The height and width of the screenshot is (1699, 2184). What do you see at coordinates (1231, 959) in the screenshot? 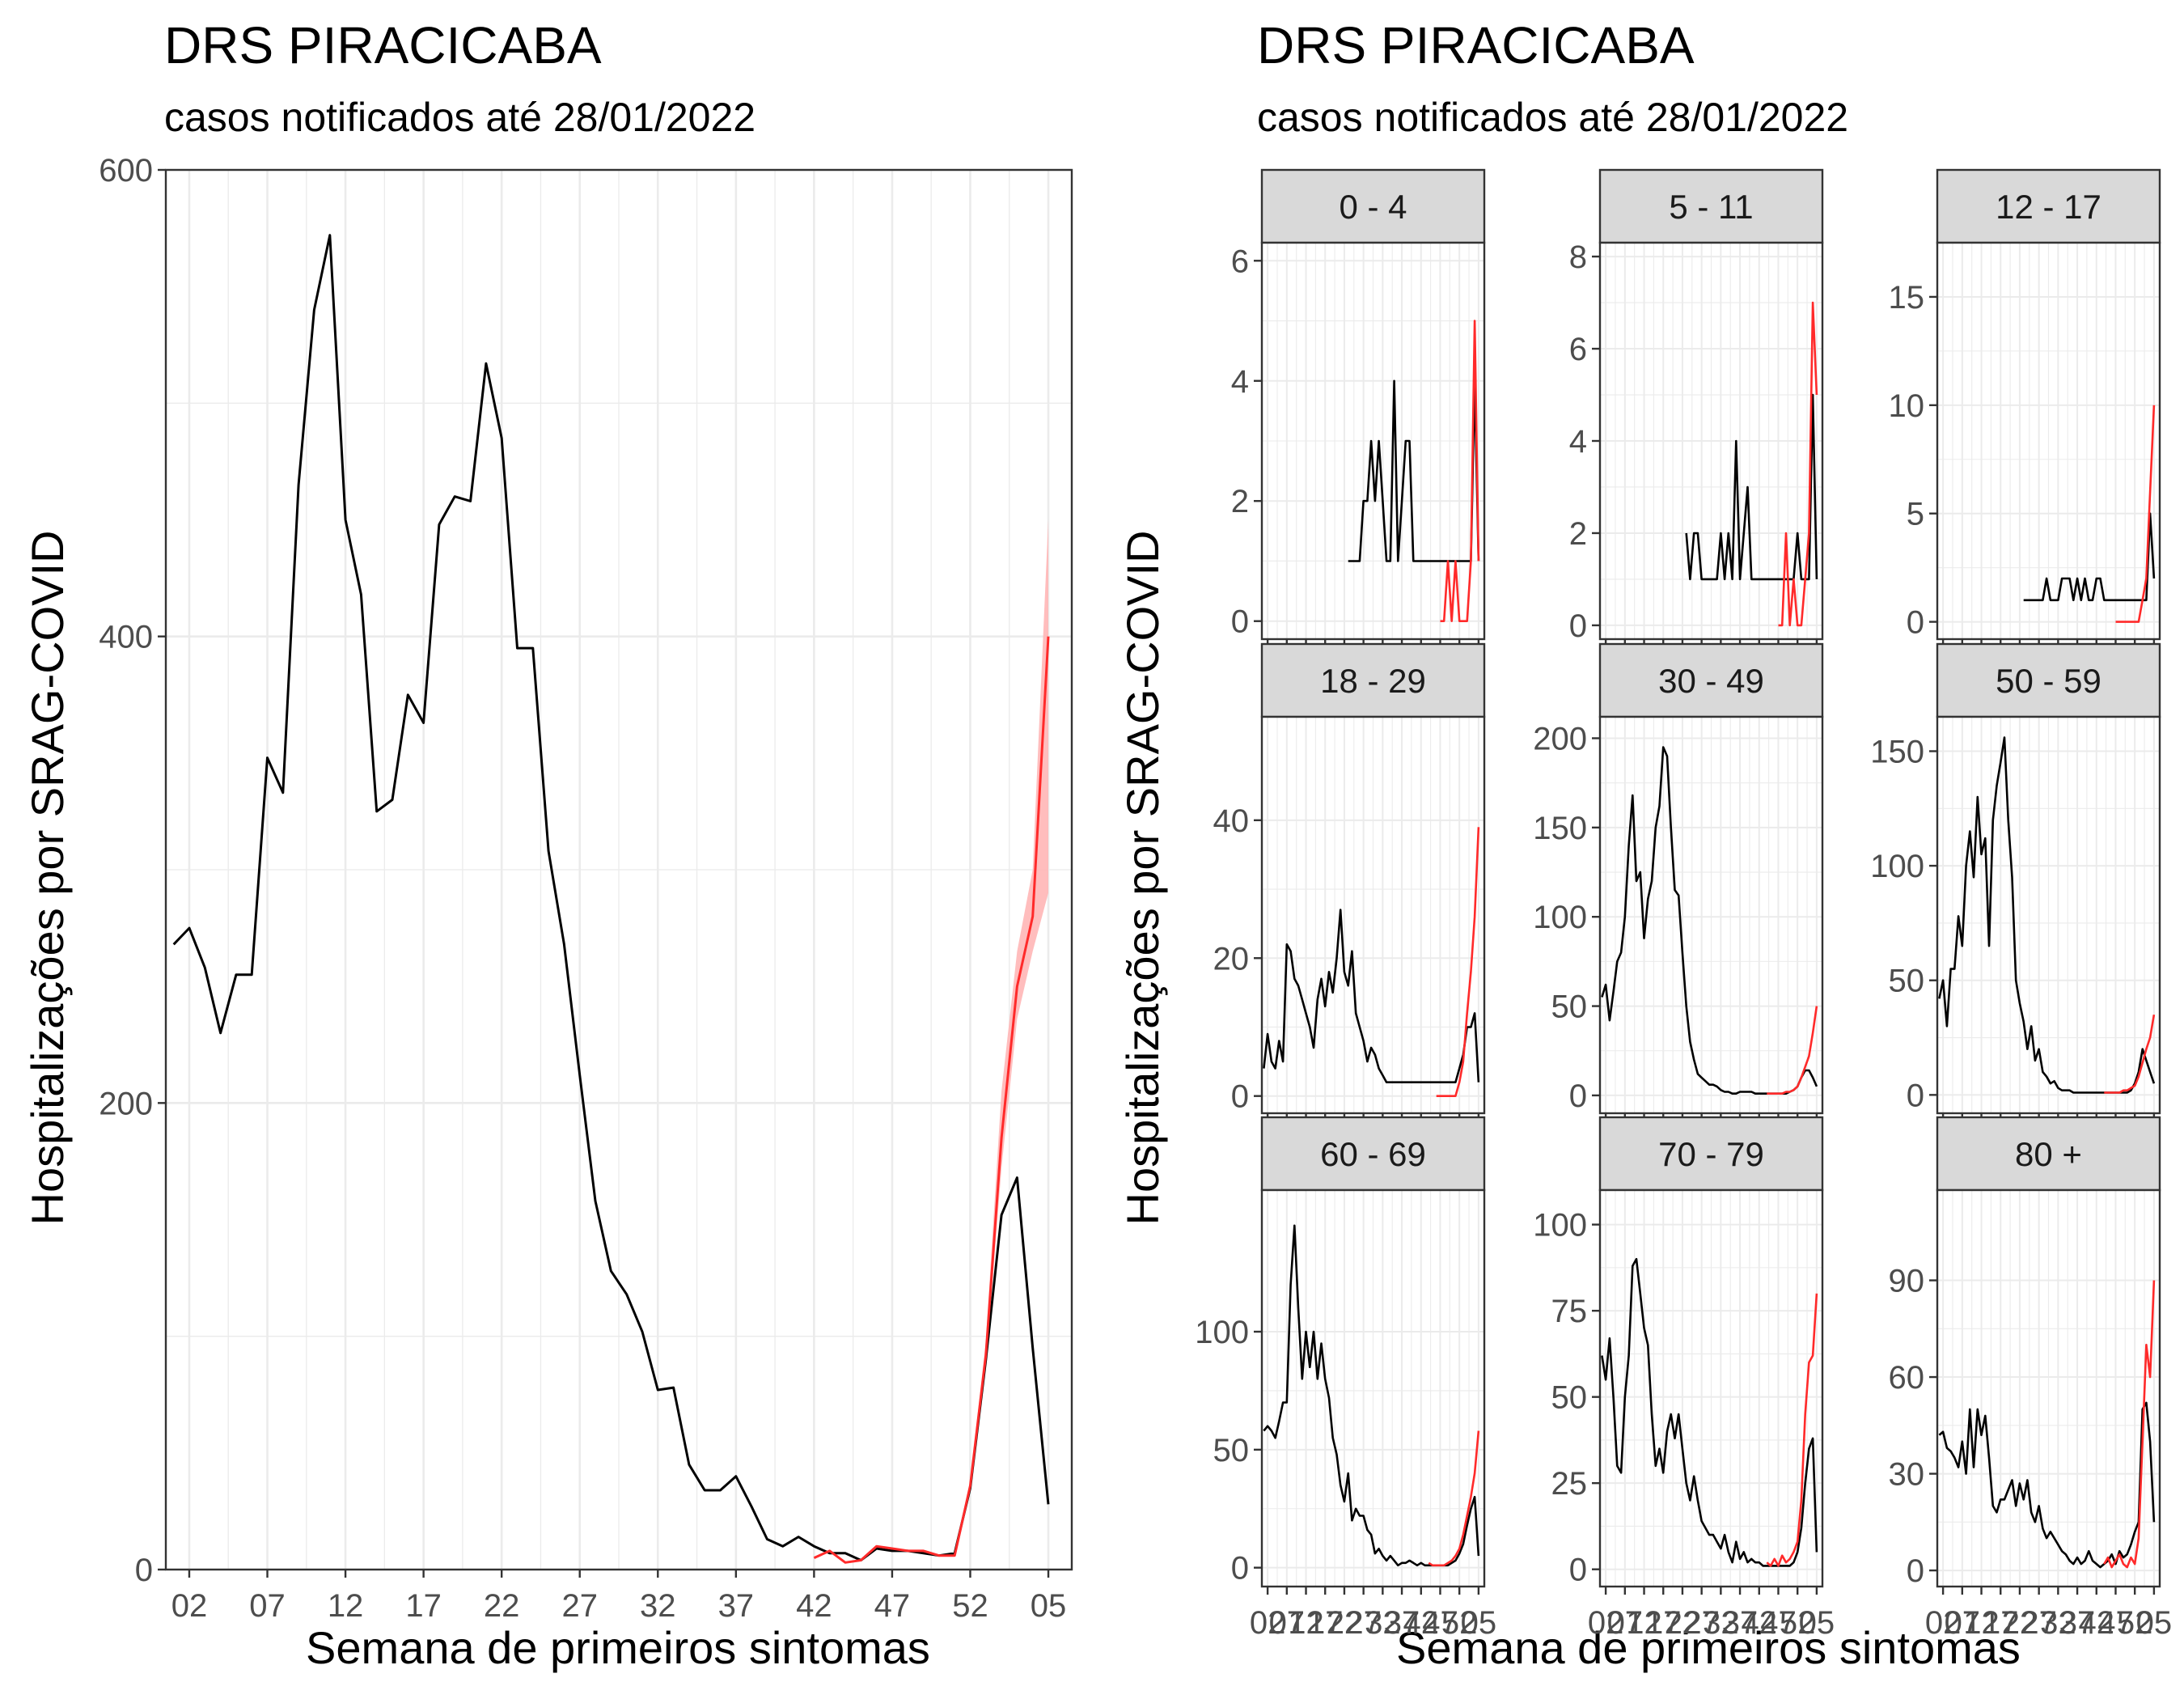
I see `facet-y-tick-label: 20` at bounding box center [1231, 959].